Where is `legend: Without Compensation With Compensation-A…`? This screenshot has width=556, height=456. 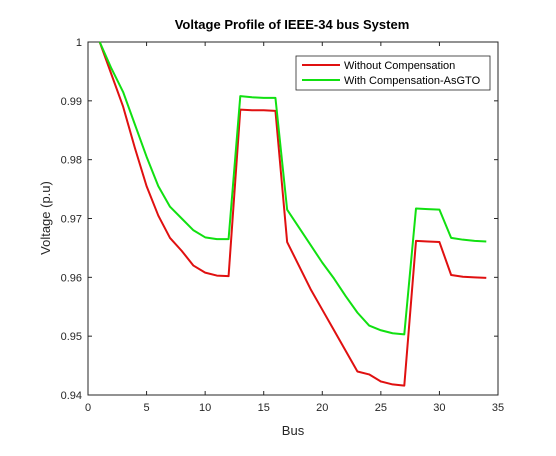
legend: Without Compensation With Compensation-A… is located at coordinates (393, 73).